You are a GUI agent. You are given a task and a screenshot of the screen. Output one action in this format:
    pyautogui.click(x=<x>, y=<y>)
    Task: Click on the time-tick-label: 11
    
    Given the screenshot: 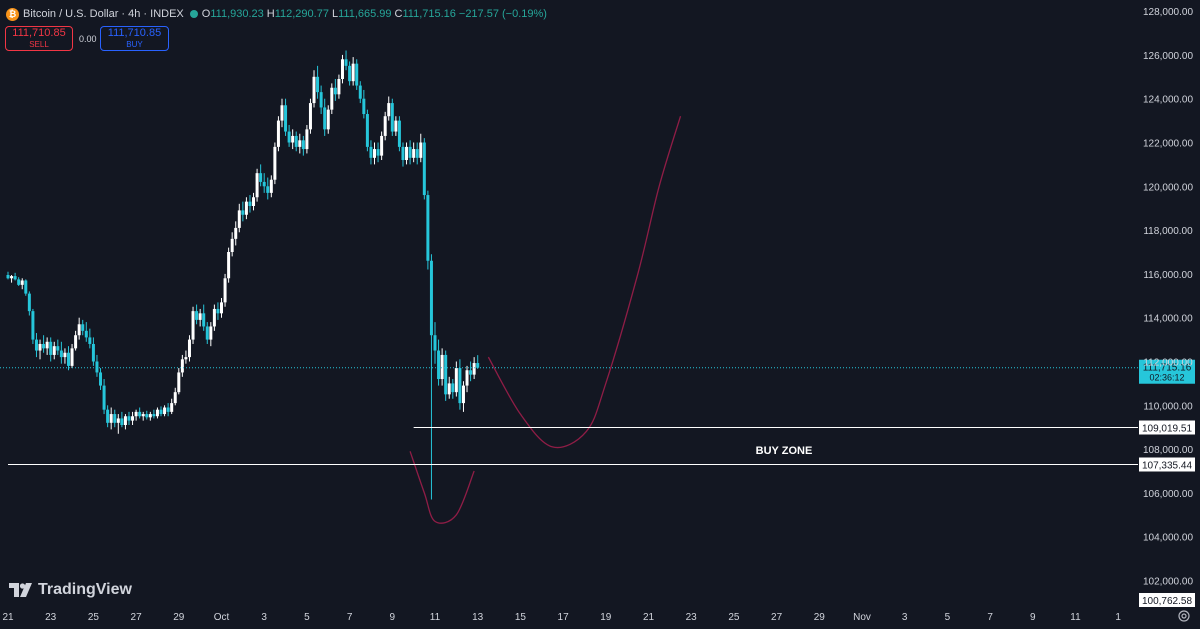 What is the action you would take?
    pyautogui.click(x=435, y=617)
    